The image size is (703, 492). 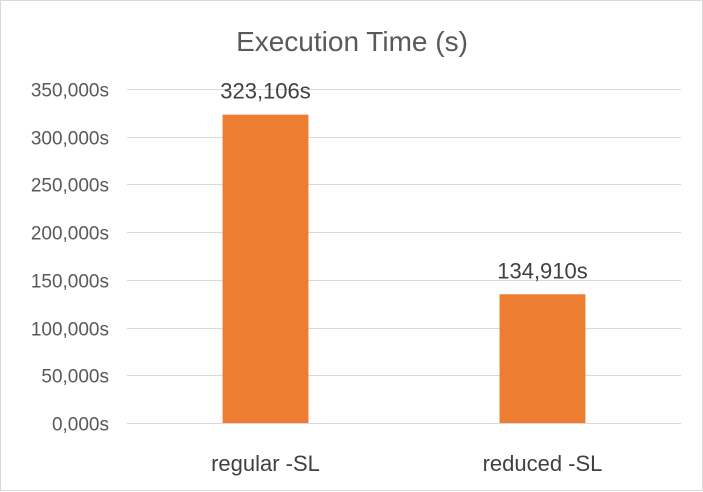 What do you see at coordinates (352, 41) in the screenshot?
I see `chart-title: Execution Time (s)` at bounding box center [352, 41].